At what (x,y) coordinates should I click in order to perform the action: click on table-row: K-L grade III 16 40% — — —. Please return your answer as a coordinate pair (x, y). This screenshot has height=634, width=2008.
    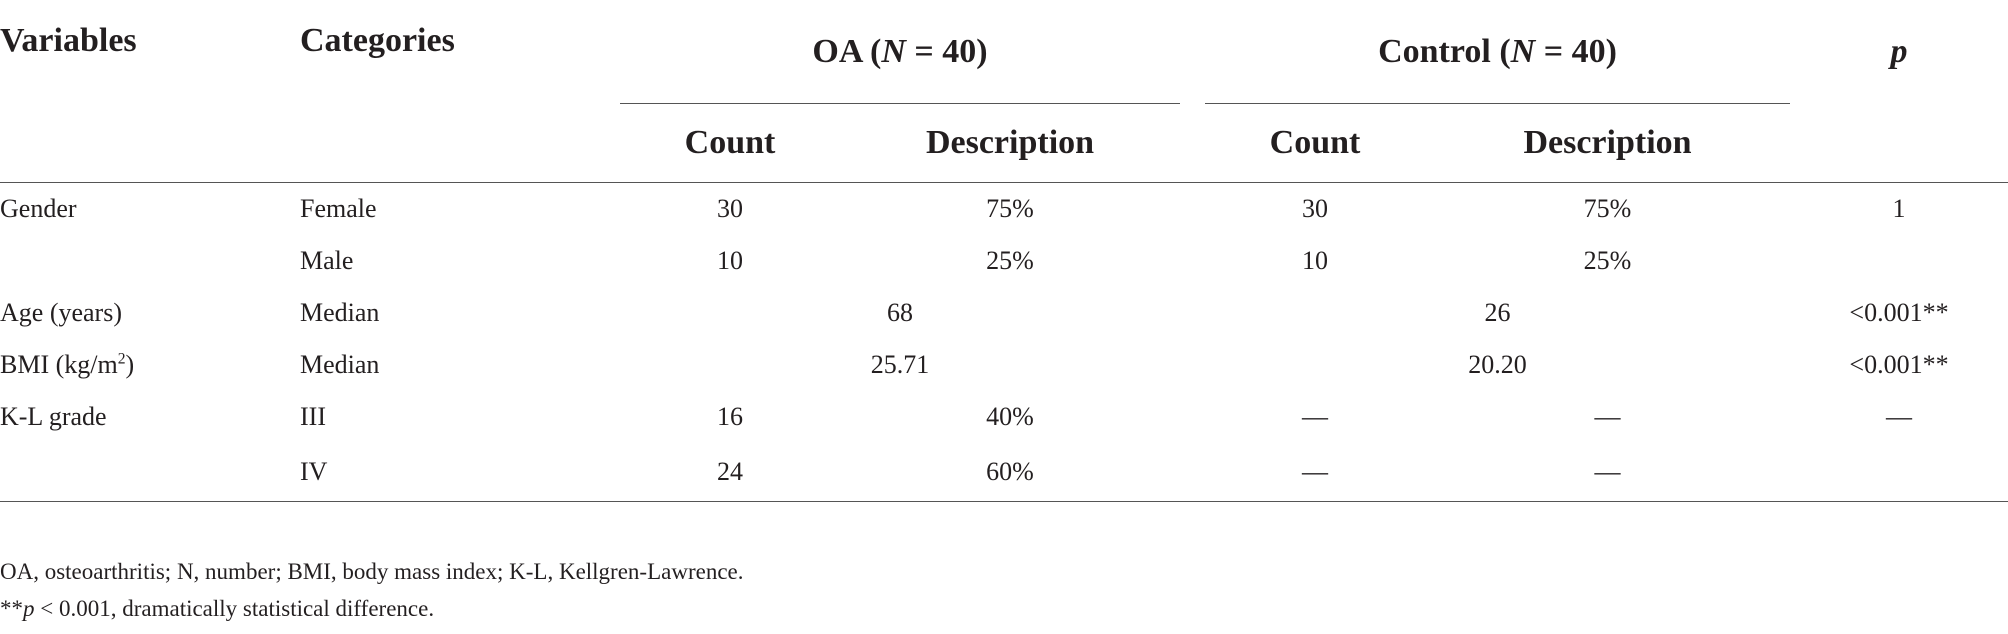
    Looking at the image, I should click on (1004, 417).